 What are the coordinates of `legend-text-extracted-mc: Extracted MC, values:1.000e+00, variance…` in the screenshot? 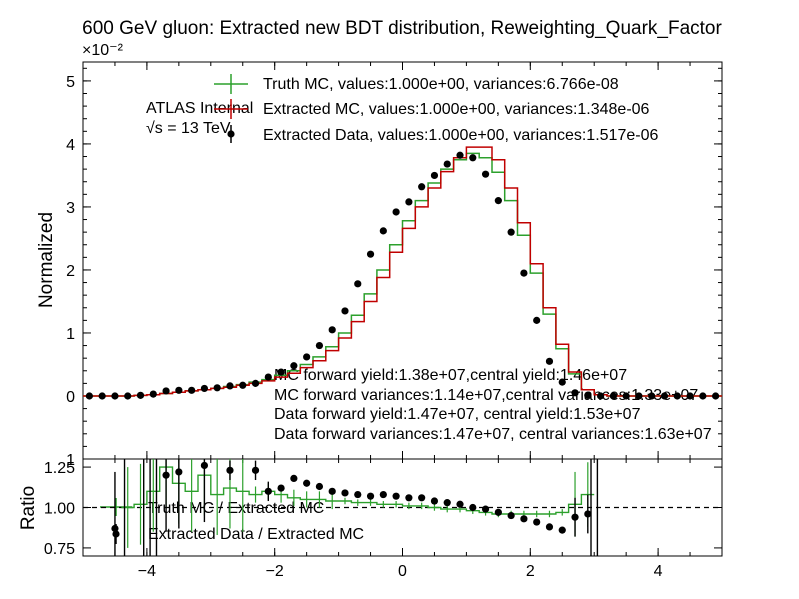 It's located at (456, 109).